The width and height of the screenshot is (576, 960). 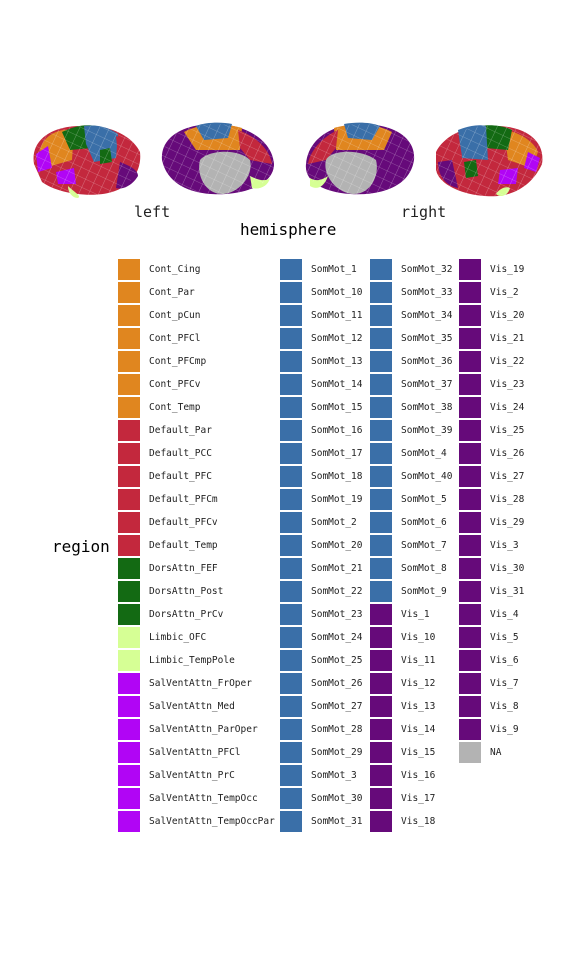 What do you see at coordinates (418, 798) in the screenshot?
I see `legend-label: Vis_17` at bounding box center [418, 798].